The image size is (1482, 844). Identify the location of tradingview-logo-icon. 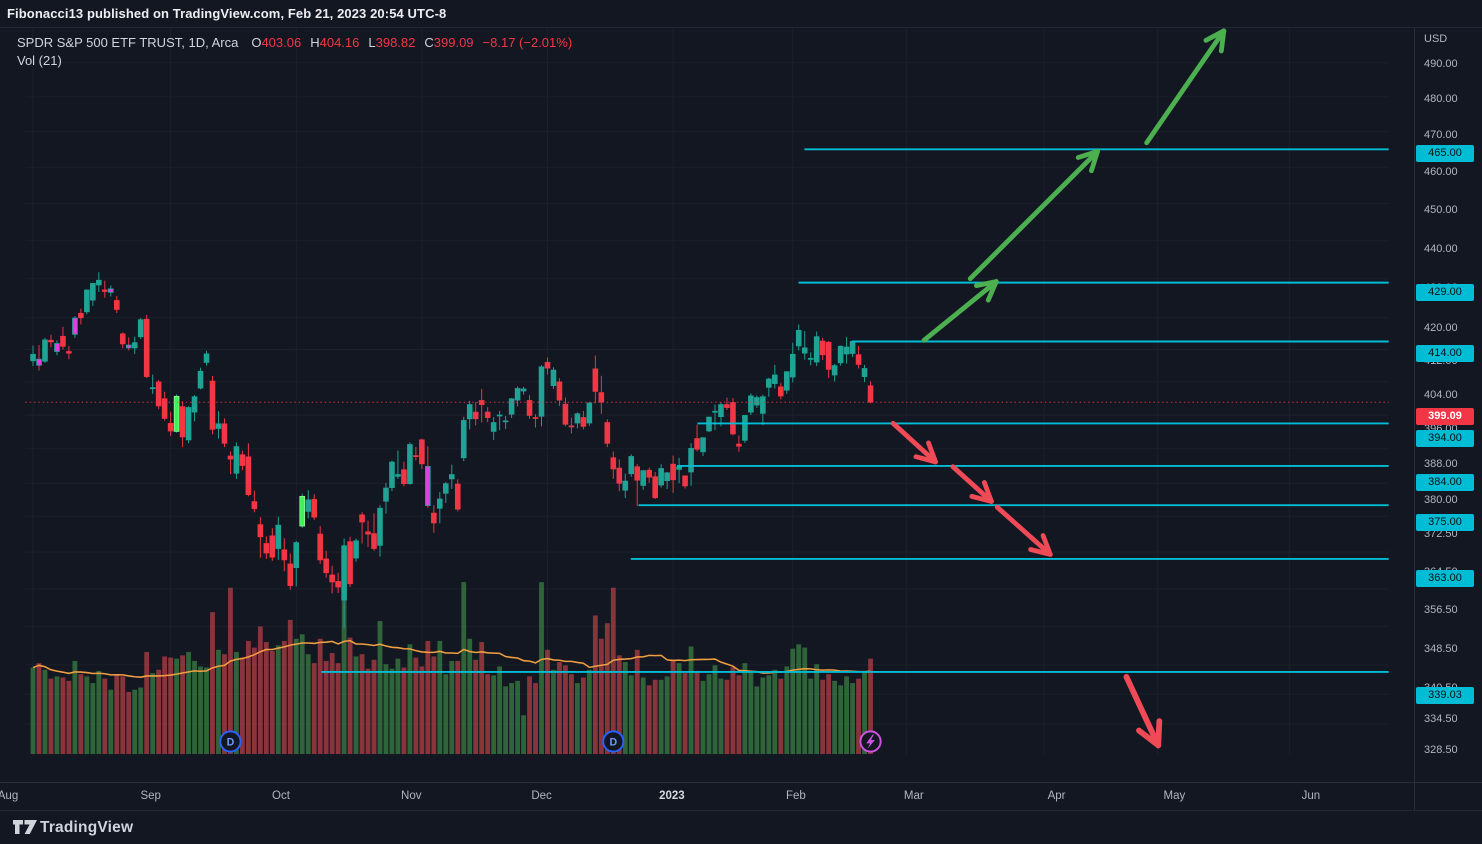
(25, 829).